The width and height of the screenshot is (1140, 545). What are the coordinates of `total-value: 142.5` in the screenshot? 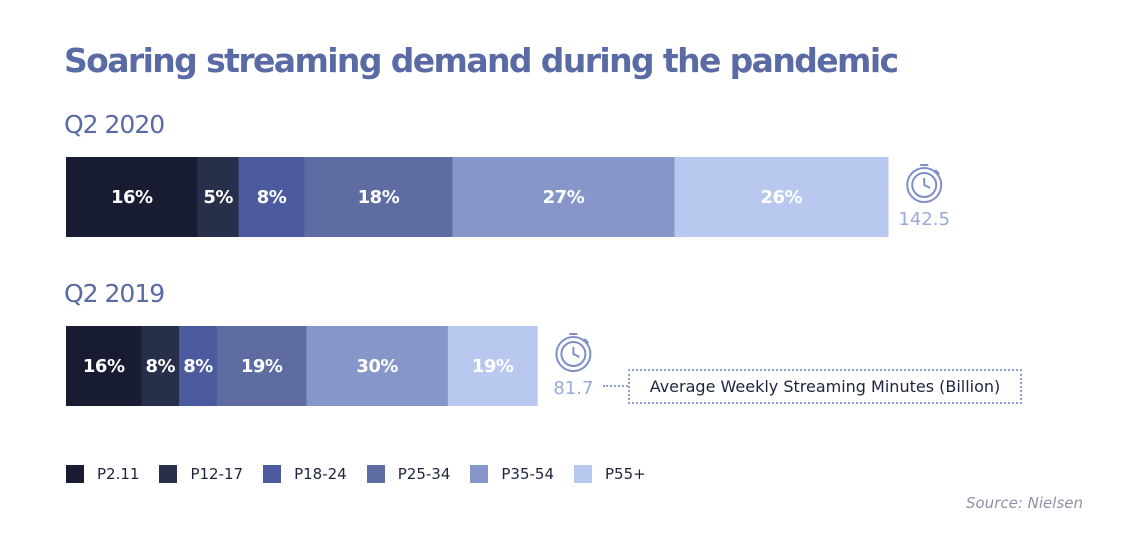 It's located at (924, 219).